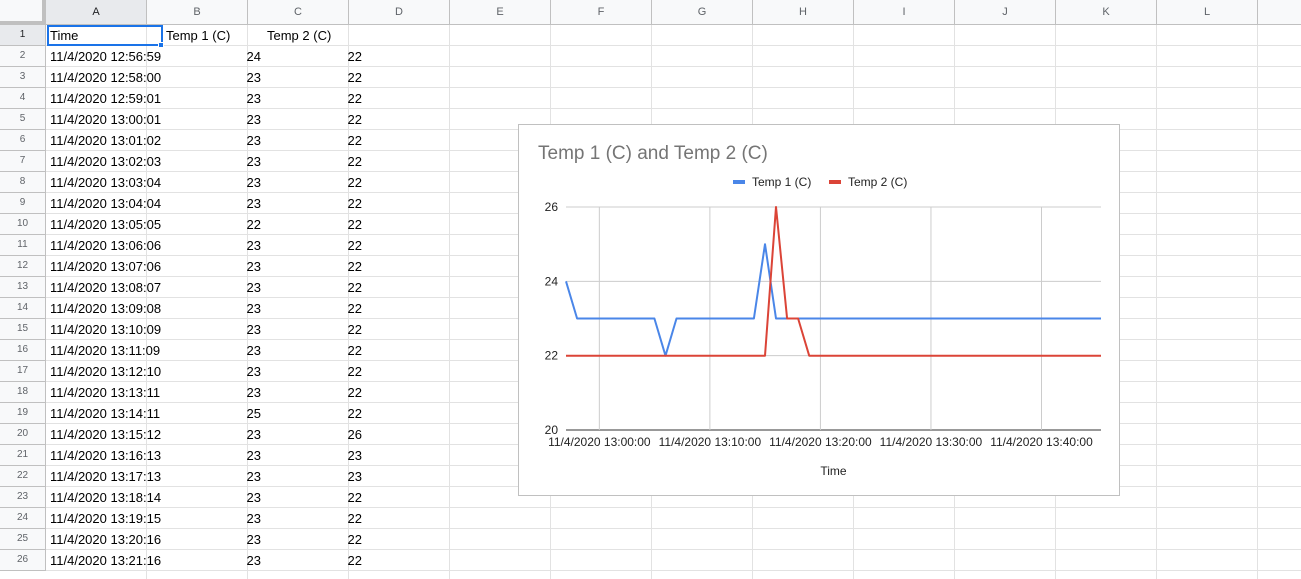  What do you see at coordinates (314, 56) in the screenshot?
I see `cell-c2: 22` at bounding box center [314, 56].